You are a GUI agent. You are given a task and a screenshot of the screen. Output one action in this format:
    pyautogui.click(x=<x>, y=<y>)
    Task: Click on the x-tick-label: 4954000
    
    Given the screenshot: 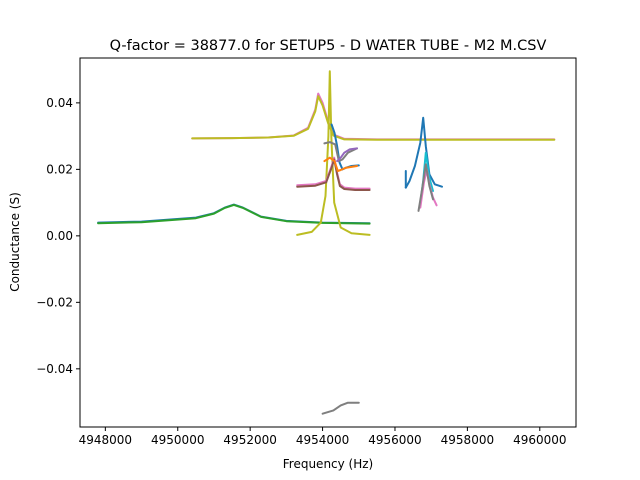 What is the action you would take?
    pyautogui.click(x=322, y=440)
    